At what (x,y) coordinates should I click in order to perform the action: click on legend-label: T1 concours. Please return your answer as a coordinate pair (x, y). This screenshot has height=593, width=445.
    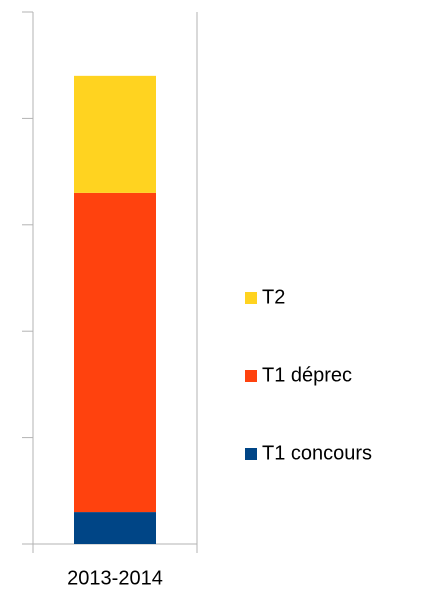
    Looking at the image, I should click on (317, 453).